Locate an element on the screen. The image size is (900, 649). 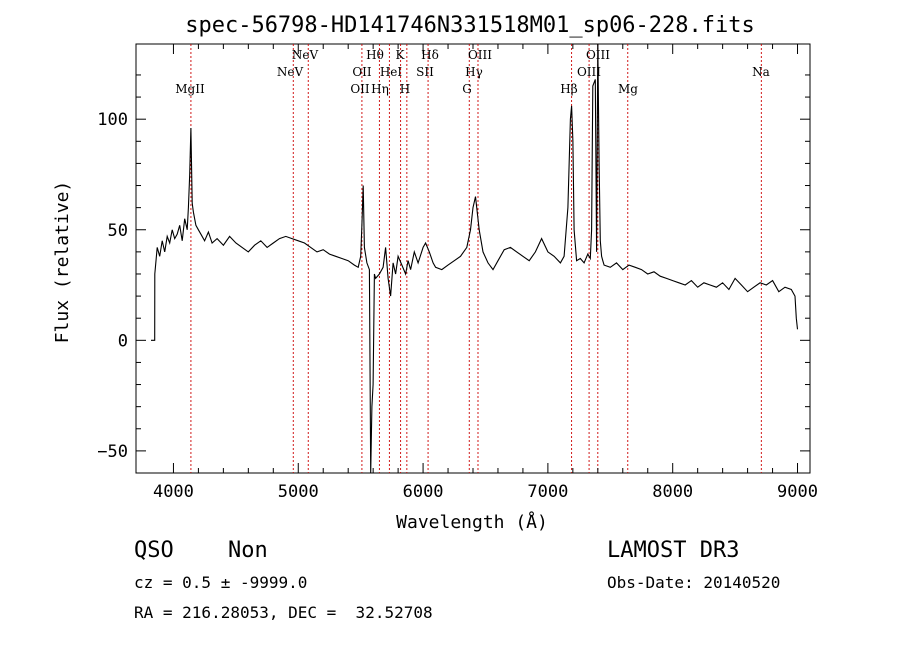
line-marker-label: Hγ is located at coordinates (474, 72).